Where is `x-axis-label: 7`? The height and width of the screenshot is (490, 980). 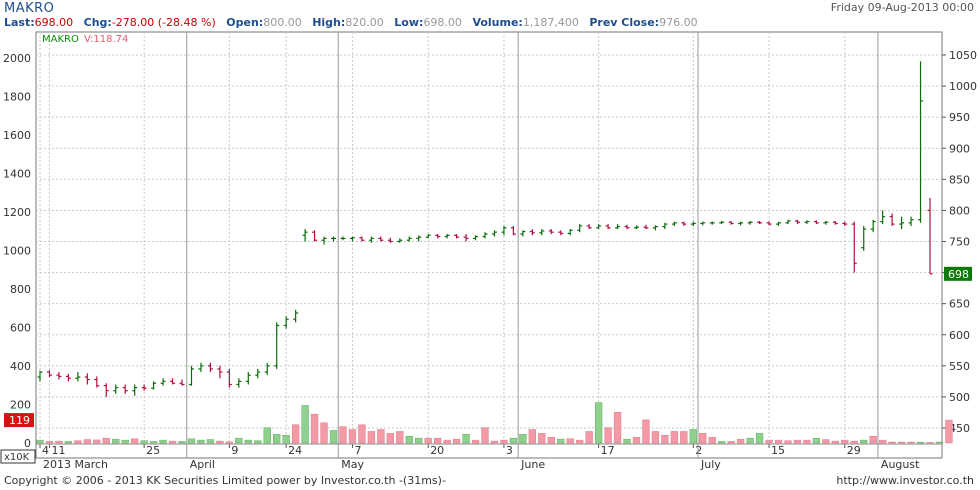 x-axis-label: 7 is located at coordinates (357, 450).